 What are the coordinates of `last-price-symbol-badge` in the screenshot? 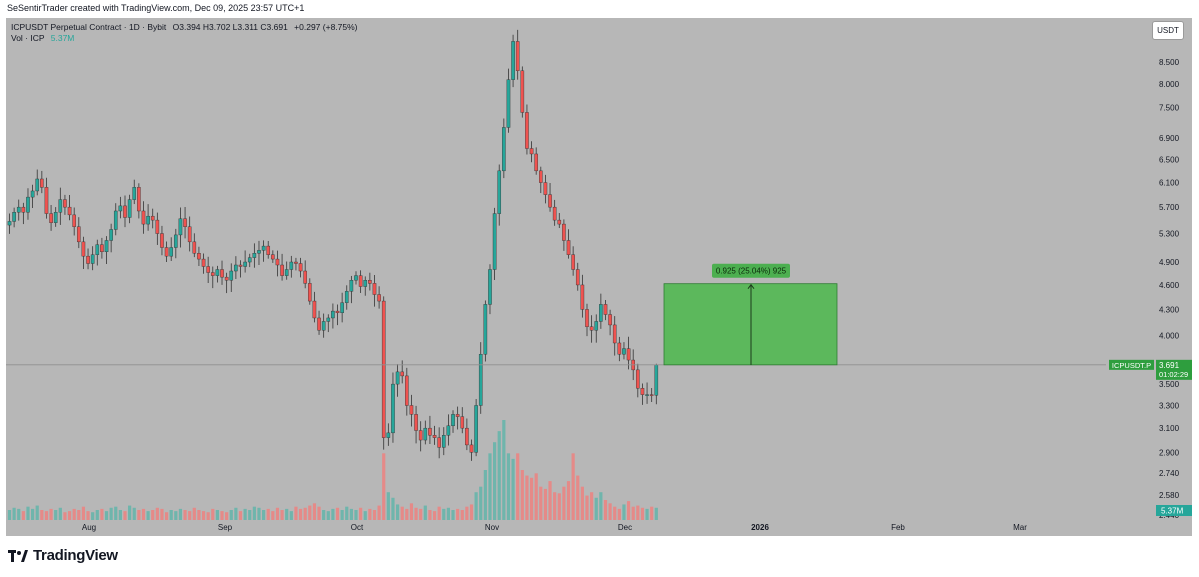 It's located at (1131, 364).